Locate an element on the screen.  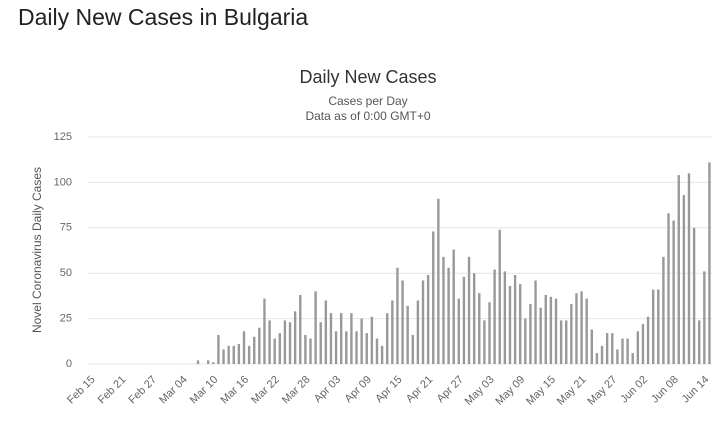
x-tick-label: May 15 is located at coordinates (541, 391).